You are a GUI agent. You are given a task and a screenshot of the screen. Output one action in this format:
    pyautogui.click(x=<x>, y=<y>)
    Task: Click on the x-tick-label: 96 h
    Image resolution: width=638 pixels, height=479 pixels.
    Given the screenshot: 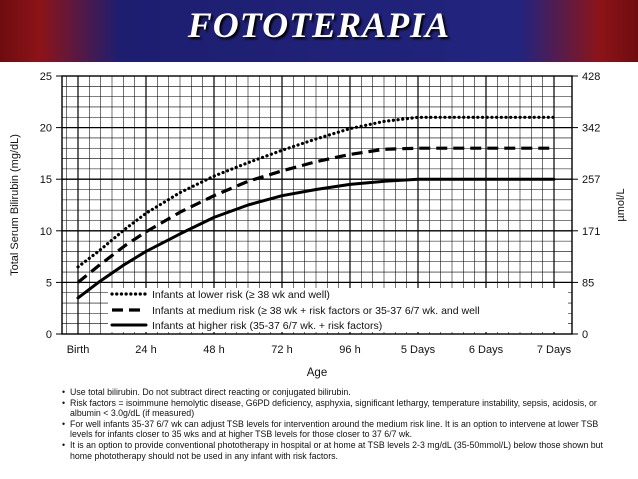 What is the action you would take?
    pyautogui.click(x=349, y=350)
    